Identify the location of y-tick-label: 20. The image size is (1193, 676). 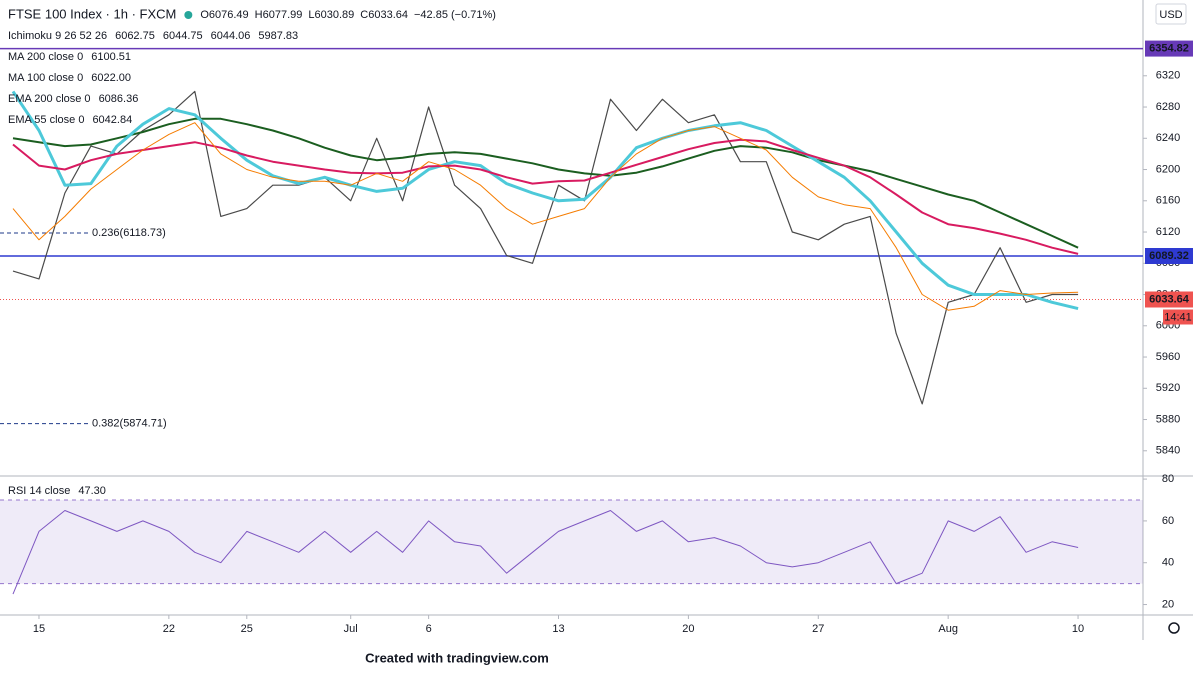
(1168, 604).